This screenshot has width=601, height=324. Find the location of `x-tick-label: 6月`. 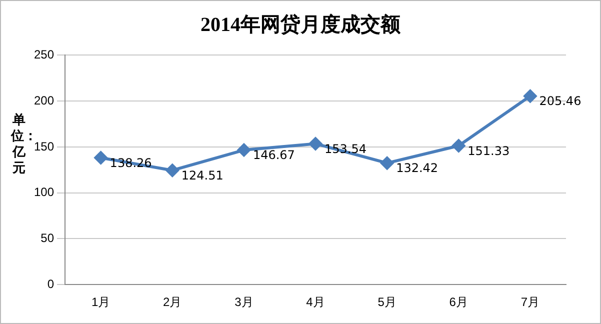

x-tick-label: 6月 is located at coordinates (458, 302).